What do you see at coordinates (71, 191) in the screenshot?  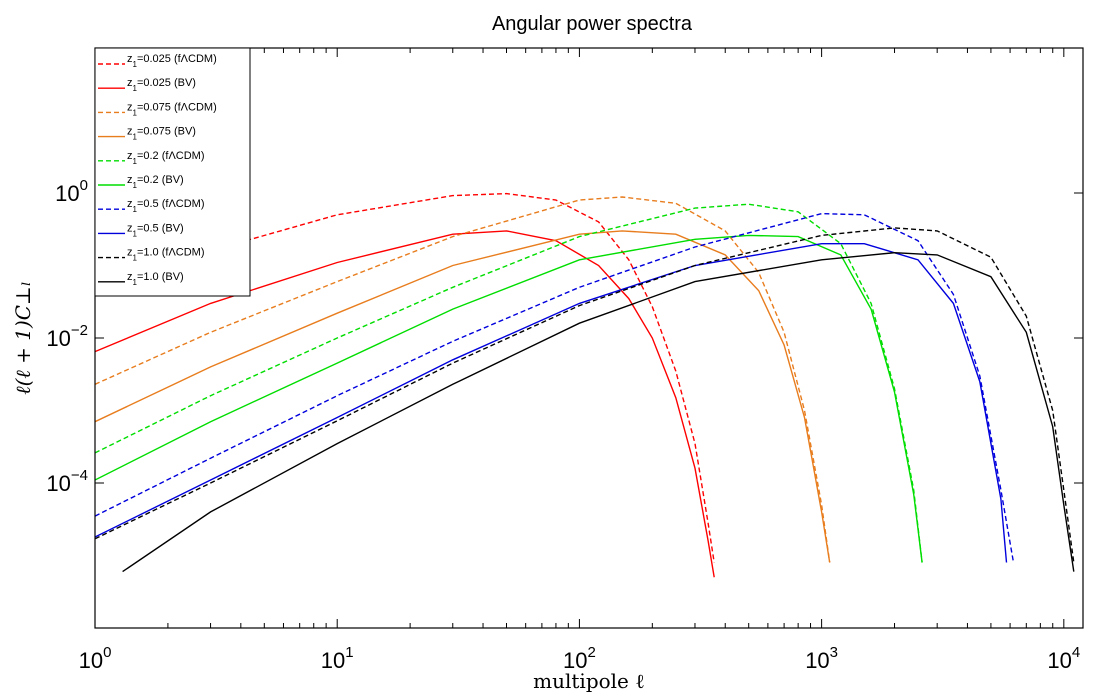 I see `y-tick-label: 10⁰` at bounding box center [71, 191].